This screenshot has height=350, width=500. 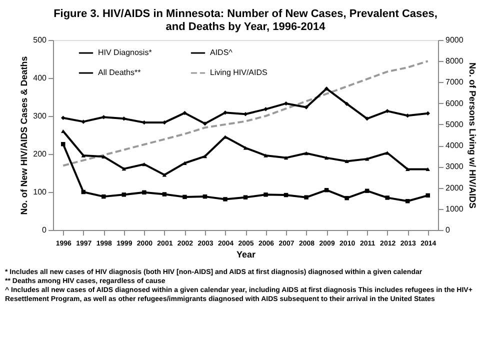 What do you see at coordinates (45, 230) in the screenshot?
I see `y-tick-label: 0` at bounding box center [45, 230].